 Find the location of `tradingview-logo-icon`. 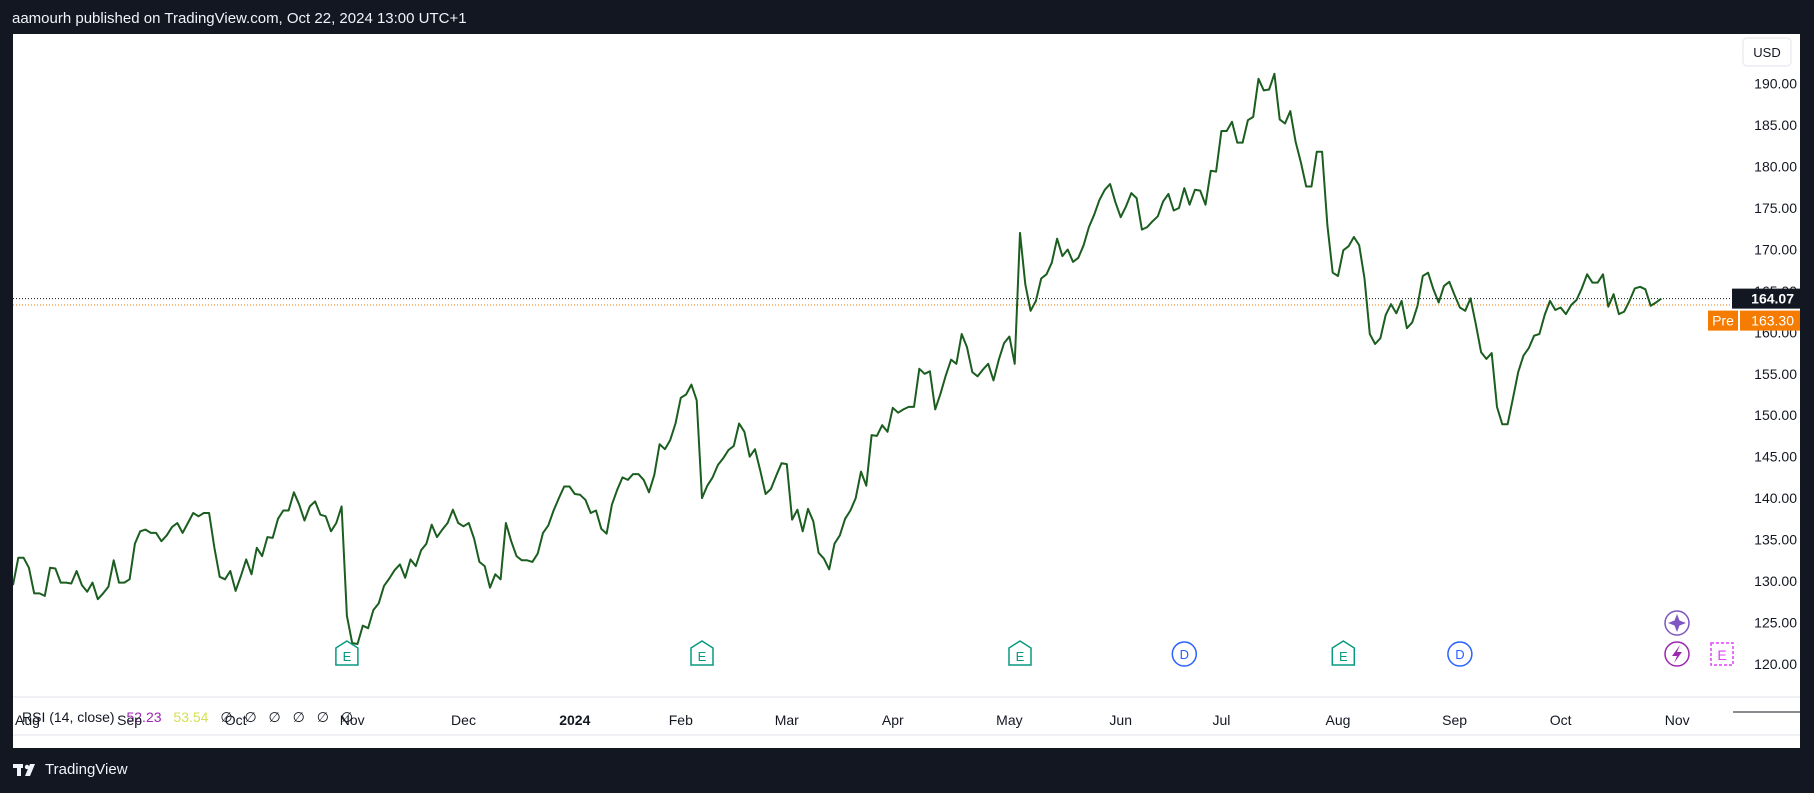

tradingview-logo-icon is located at coordinates (26, 770).